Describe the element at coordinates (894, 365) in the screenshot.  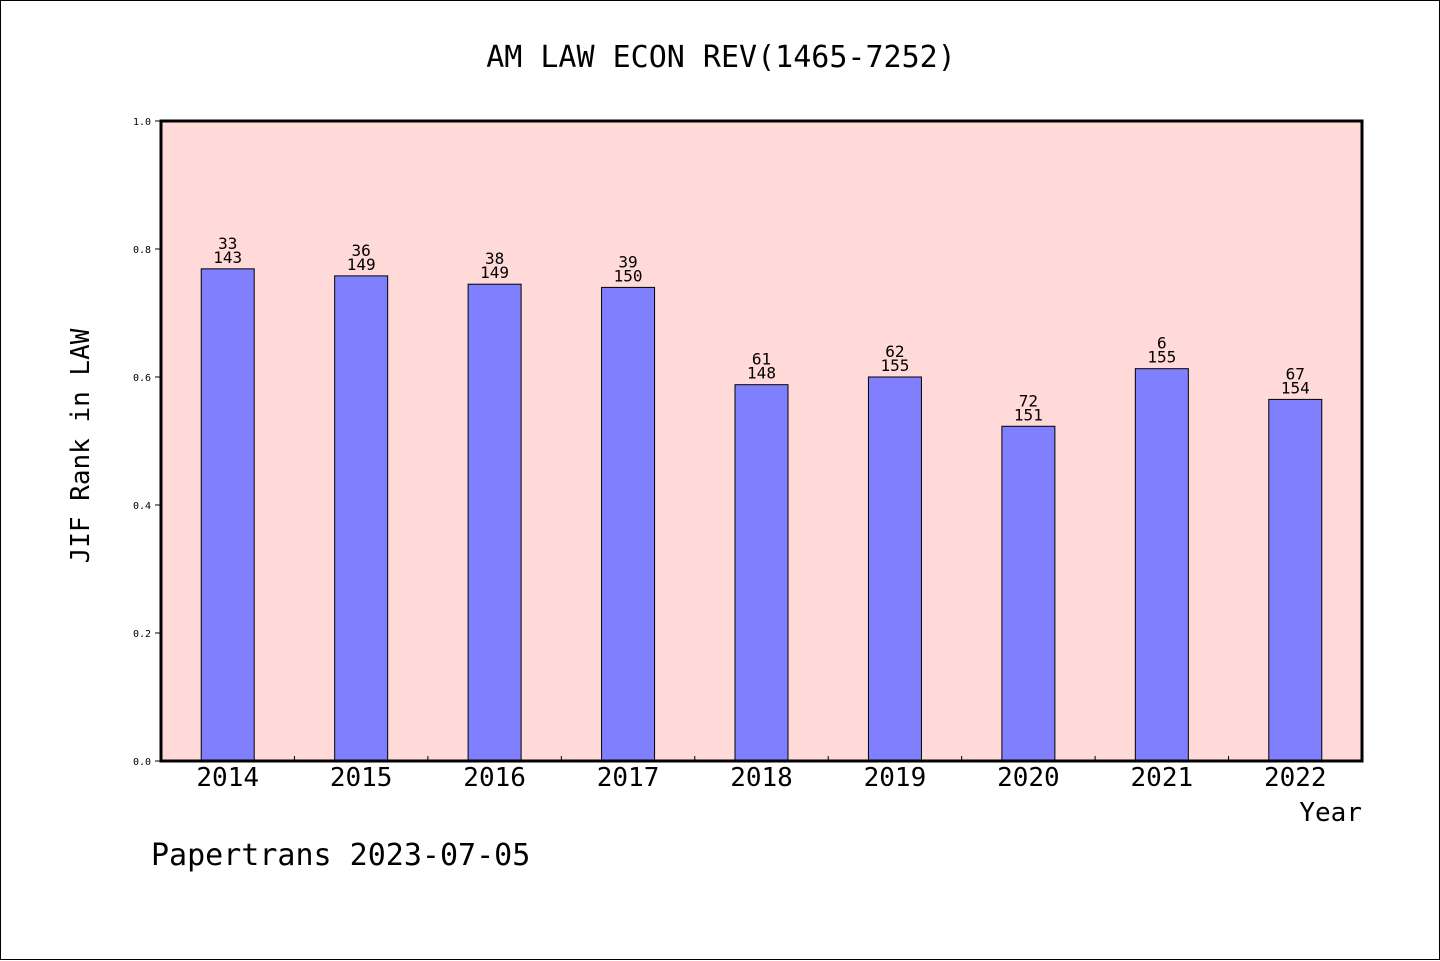
I see `bar-total-label-2019: 155` at that location.